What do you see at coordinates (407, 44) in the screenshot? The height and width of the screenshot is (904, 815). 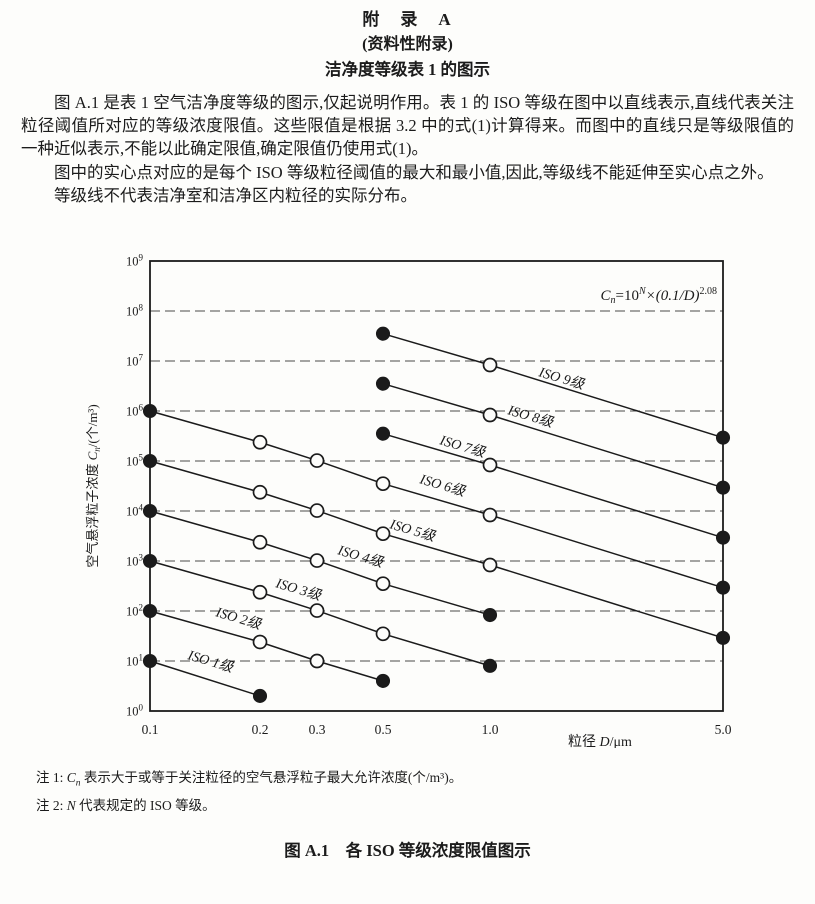 I see `appendix-subtitle: (资料性附录)` at bounding box center [407, 44].